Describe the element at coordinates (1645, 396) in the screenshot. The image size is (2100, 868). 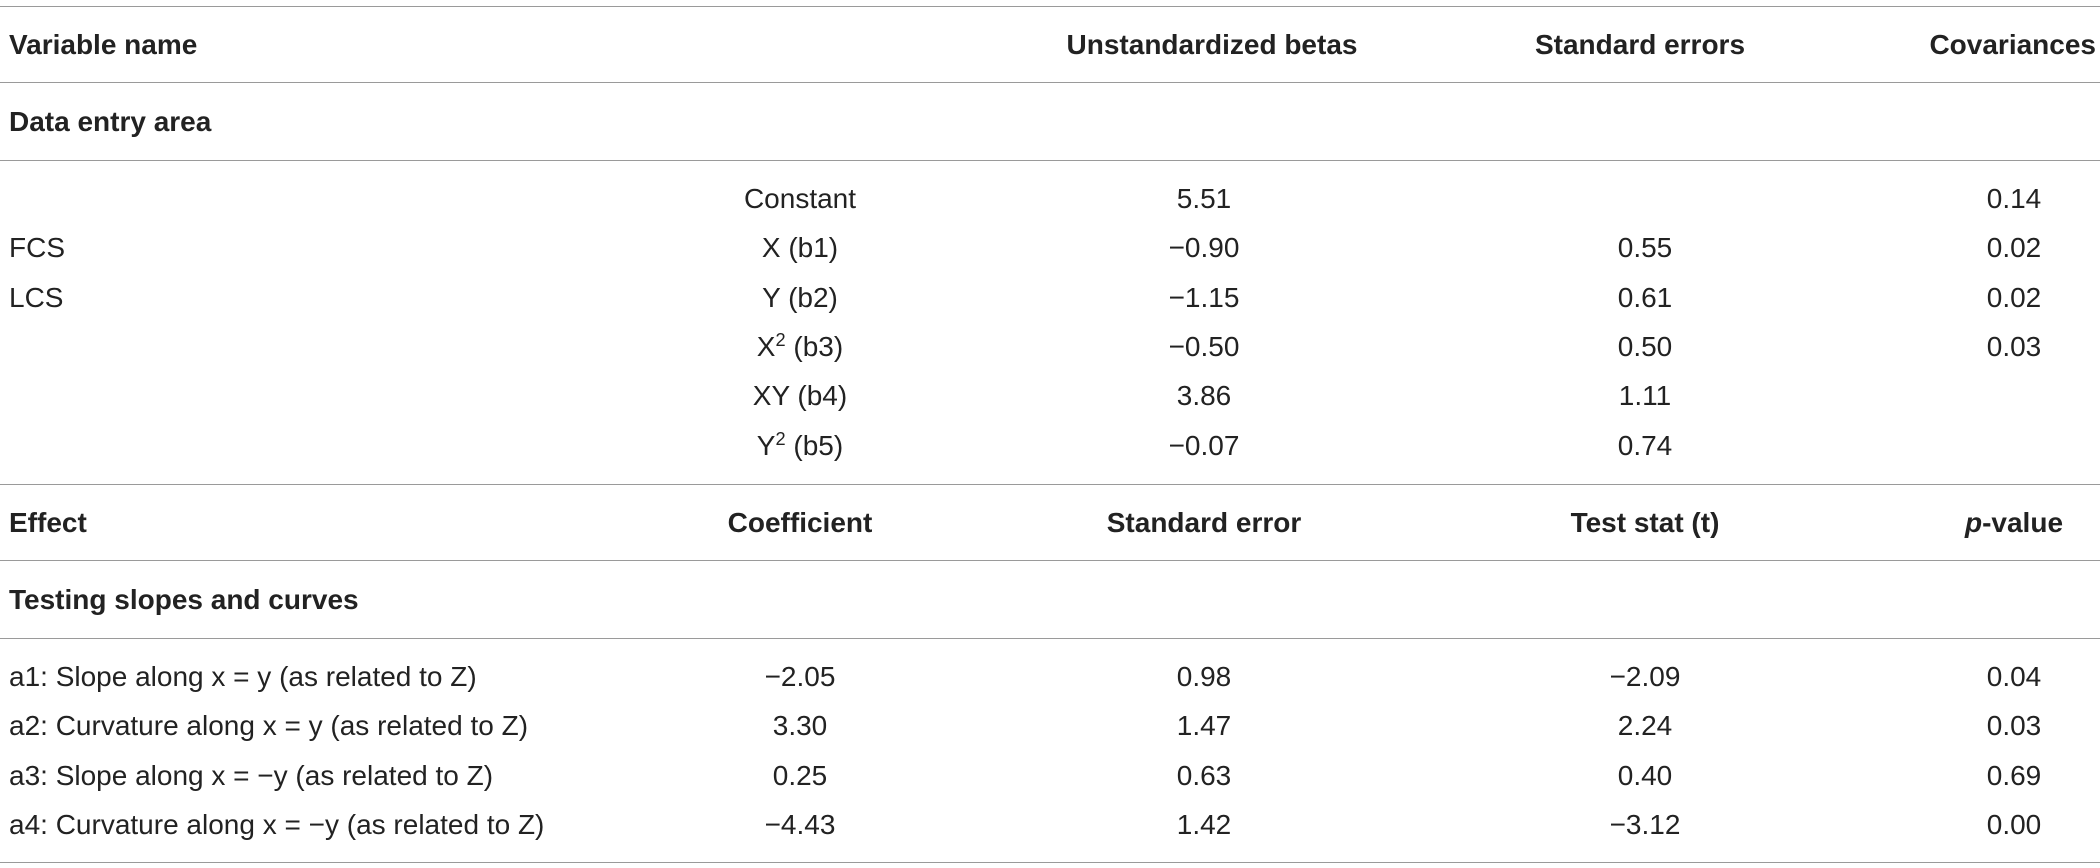
I see `row-standard-error: 1.11` at that location.